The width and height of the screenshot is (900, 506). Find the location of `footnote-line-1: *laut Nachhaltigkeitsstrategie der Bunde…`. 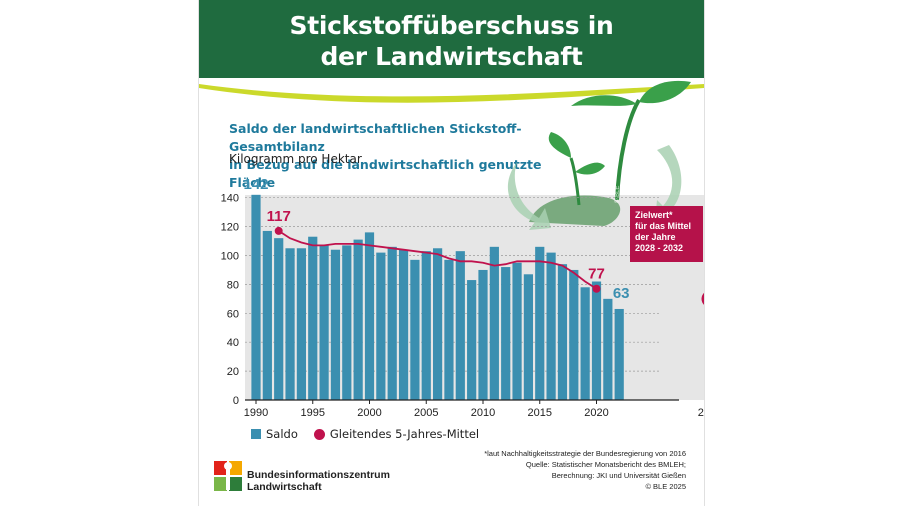

footnote-line-1: *laut Nachhaltigkeitsstrategie der Bunde… is located at coordinates (585, 453).